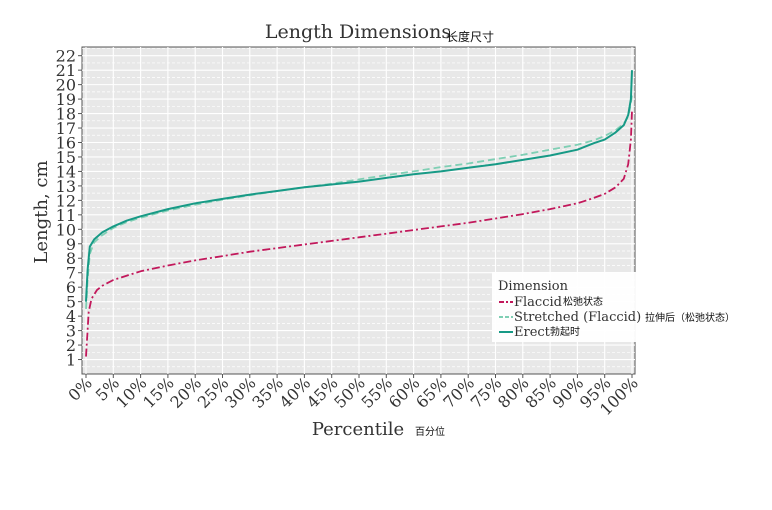  I want to click on y-tick-label: 8, so click(71, 258).